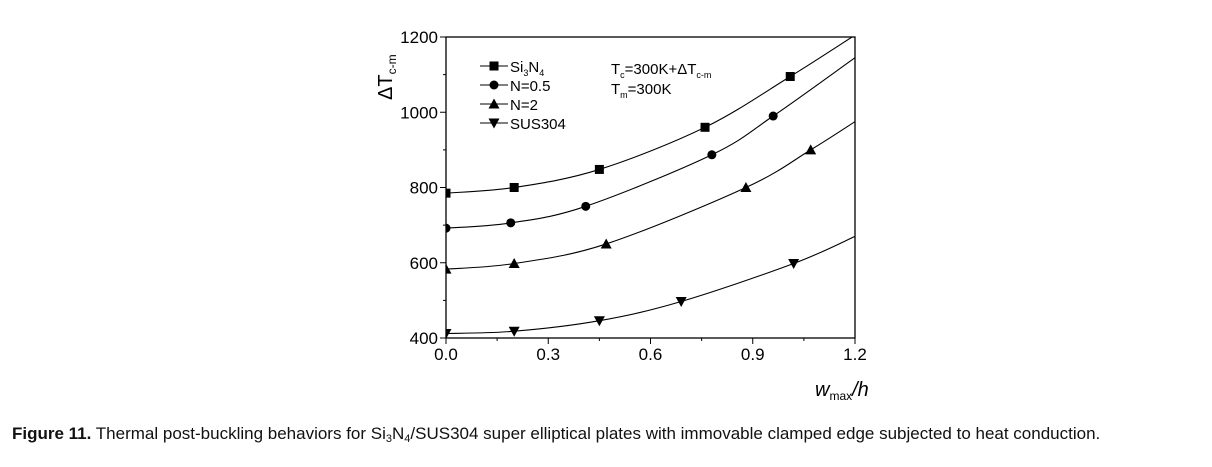 Image resolution: width=1212 pixels, height=467 pixels. I want to click on x-tick-label: 0.9, so click(753, 354).